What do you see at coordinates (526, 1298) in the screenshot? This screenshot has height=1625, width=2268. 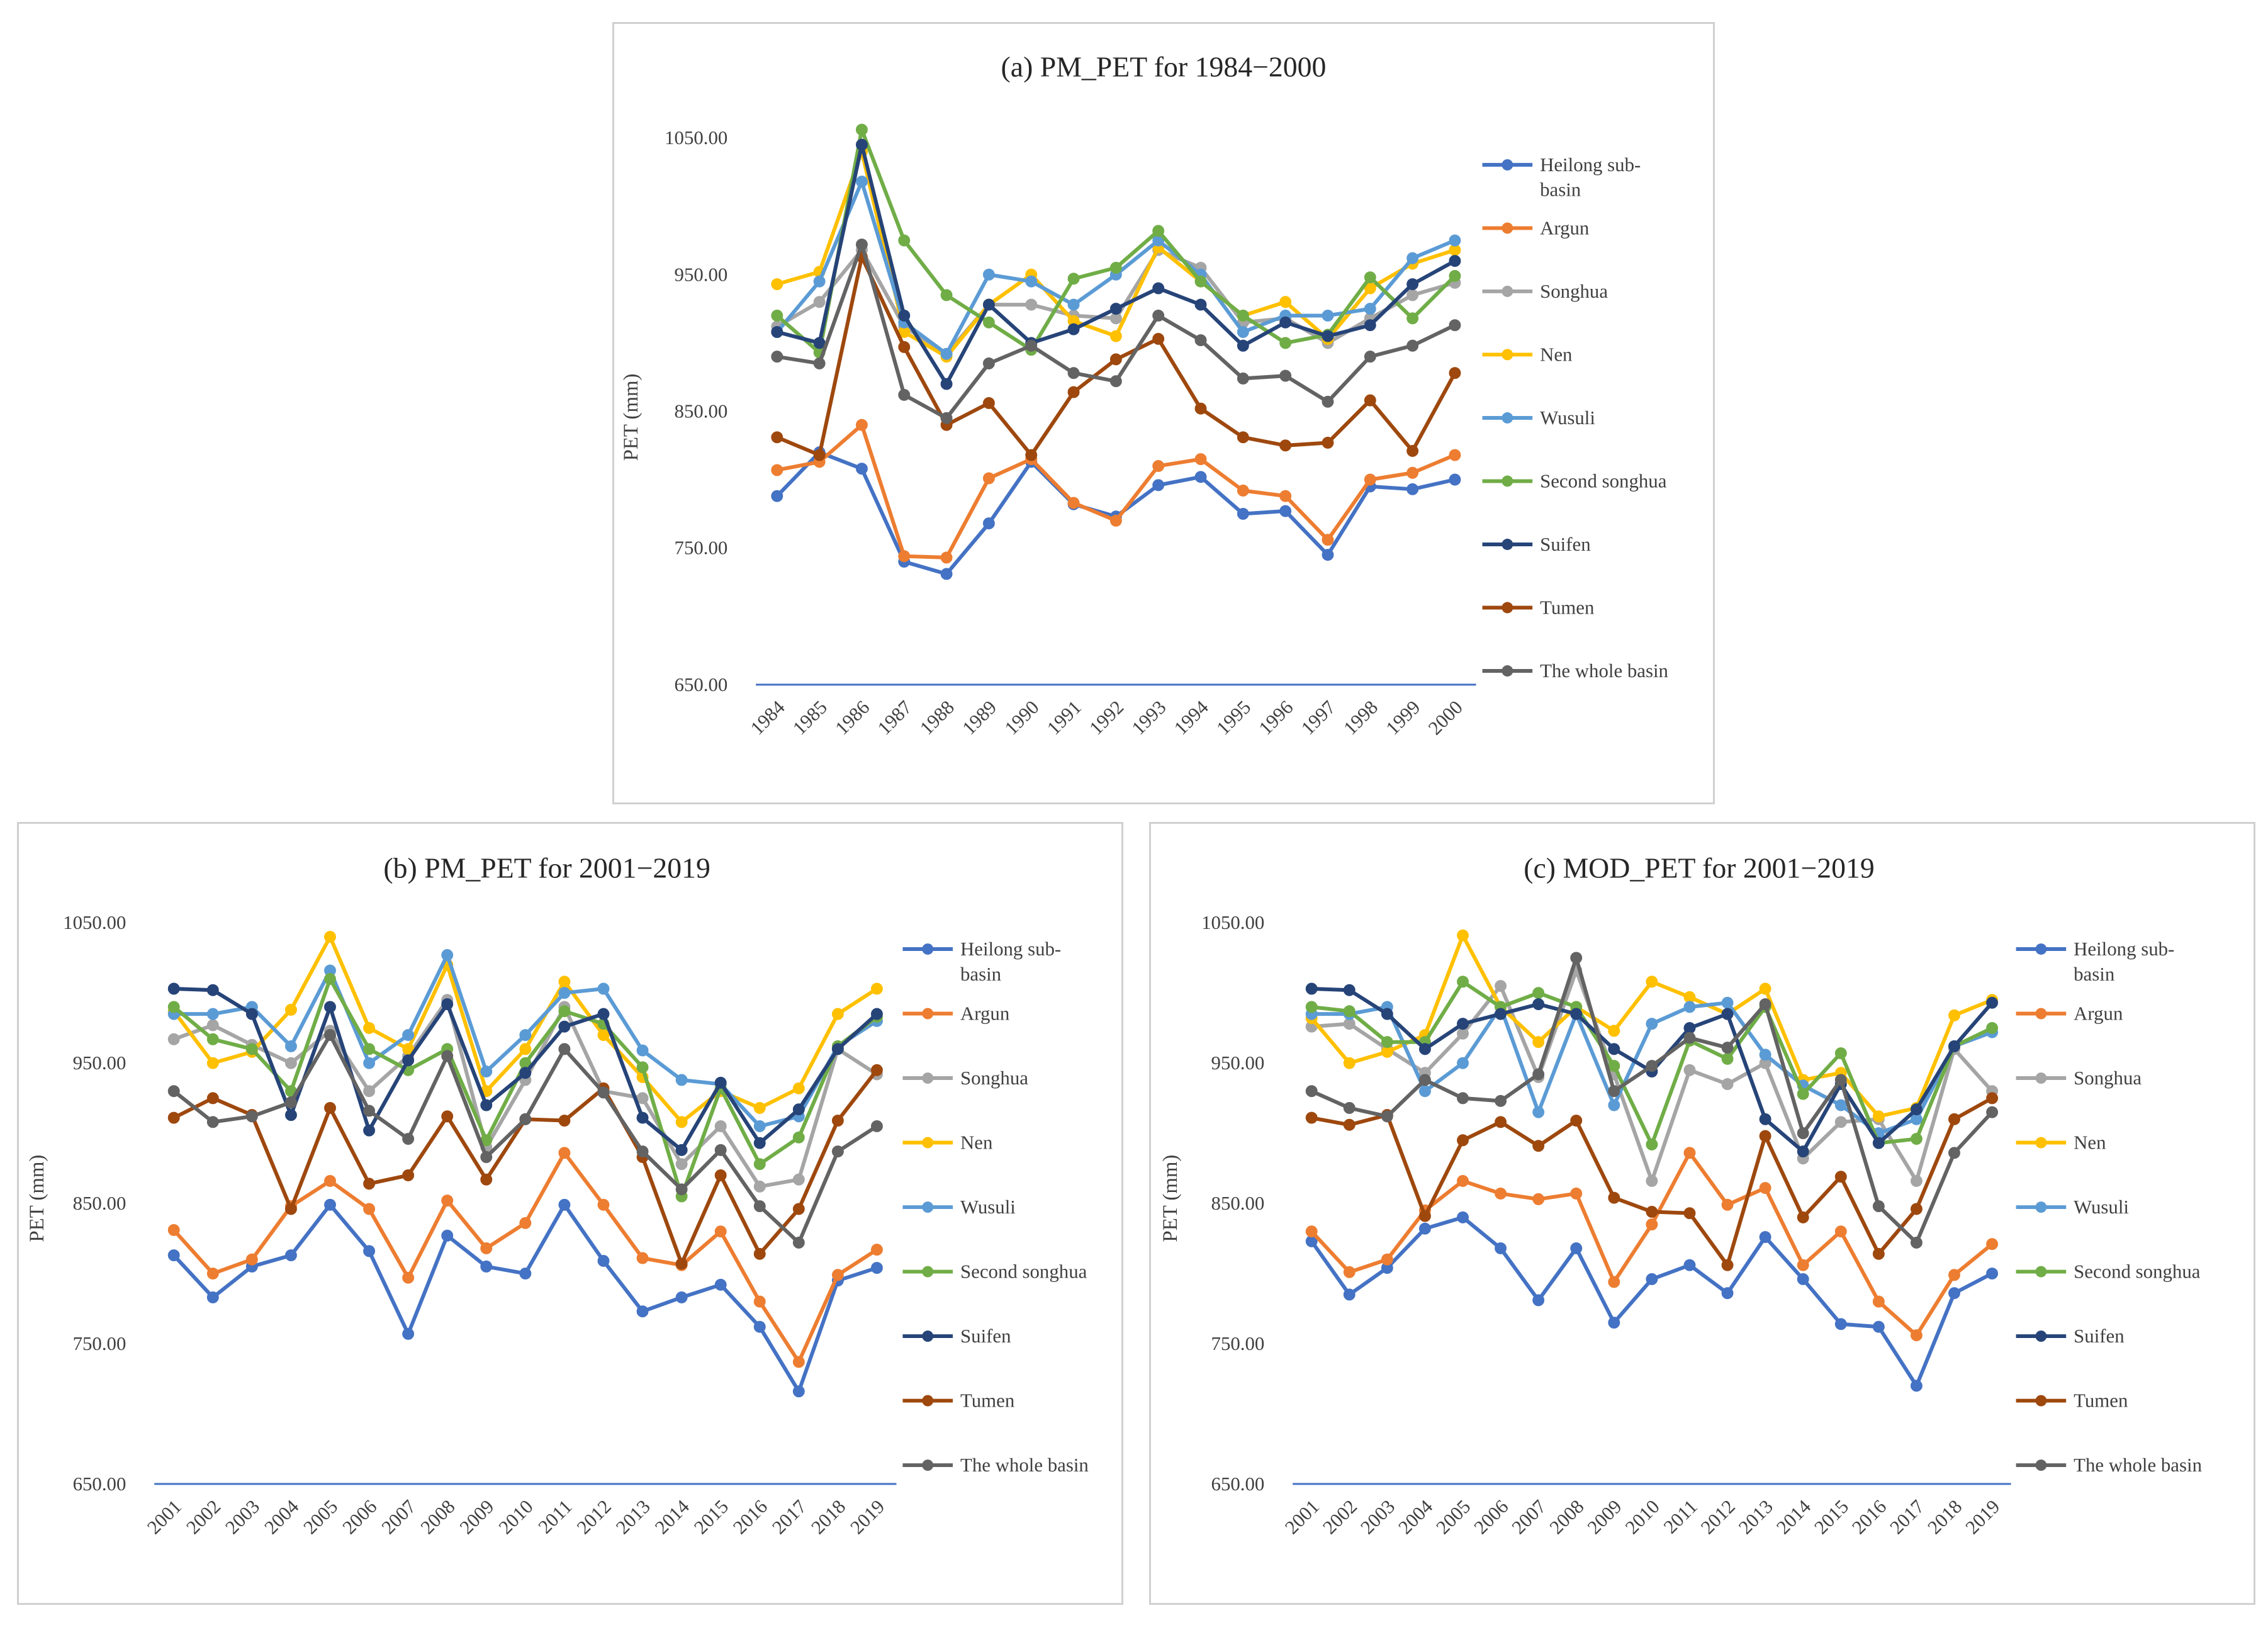 I see `chart-b-series-line` at bounding box center [526, 1298].